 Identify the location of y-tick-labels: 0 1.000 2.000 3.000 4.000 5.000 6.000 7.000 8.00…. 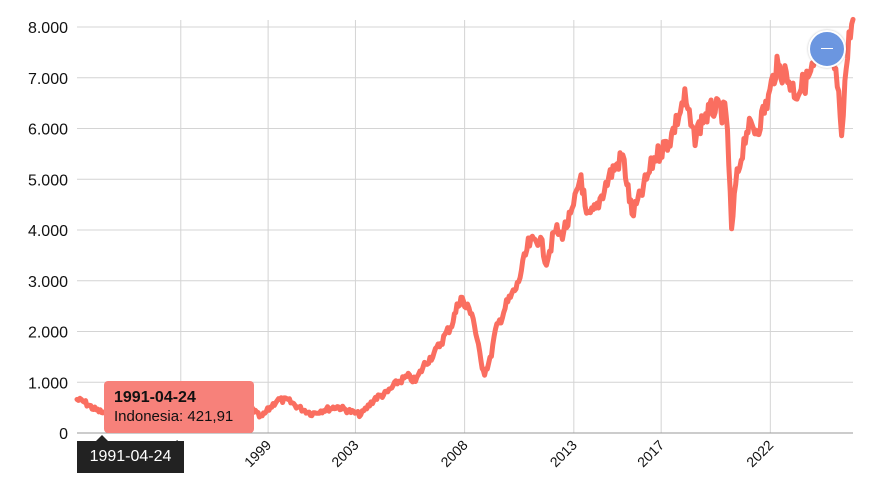
(48, 231).